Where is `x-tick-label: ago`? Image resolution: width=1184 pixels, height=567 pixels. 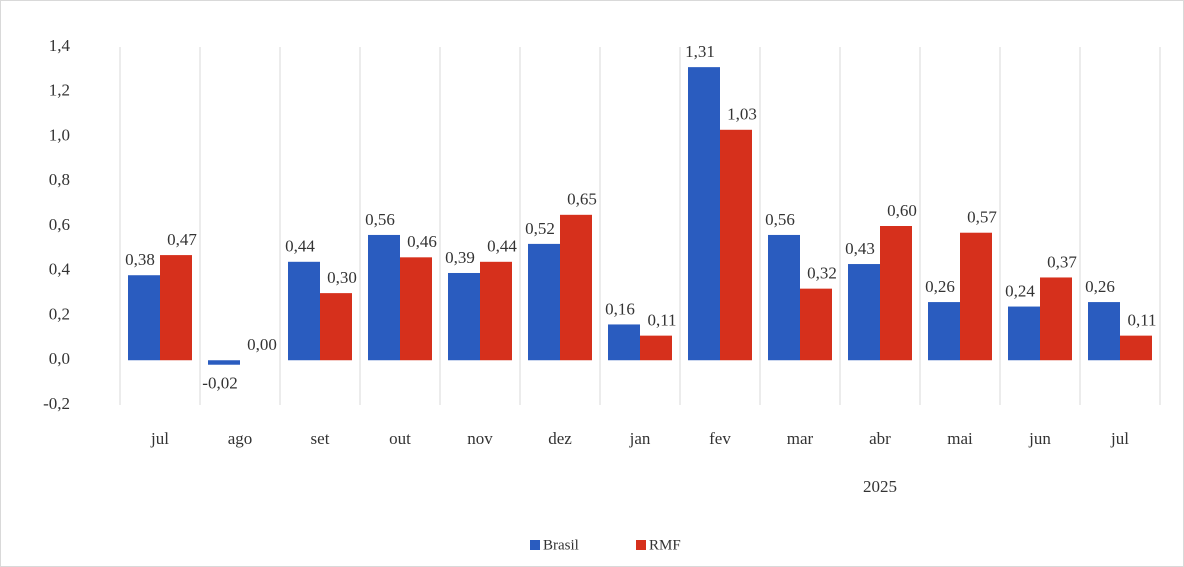 x-tick-label: ago is located at coordinates (240, 438).